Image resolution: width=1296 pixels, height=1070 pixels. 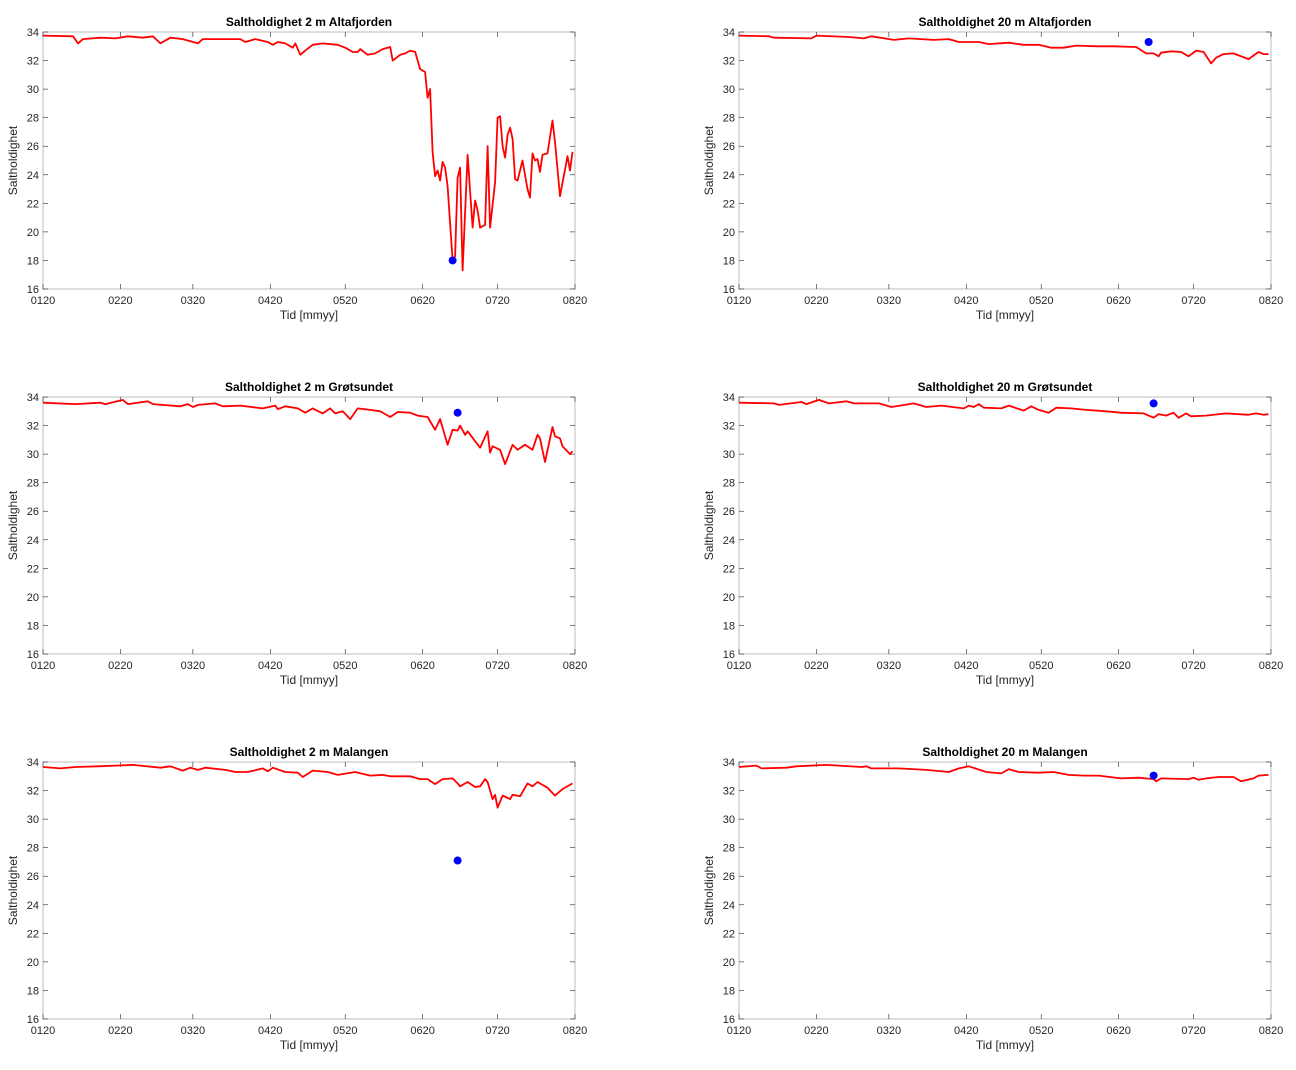 What do you see at coordinates (309, 387) in the screenshot?
I see `subplot-title: Saltholdighet 2 m Grøtsundet` at bounding box center [309, 387].